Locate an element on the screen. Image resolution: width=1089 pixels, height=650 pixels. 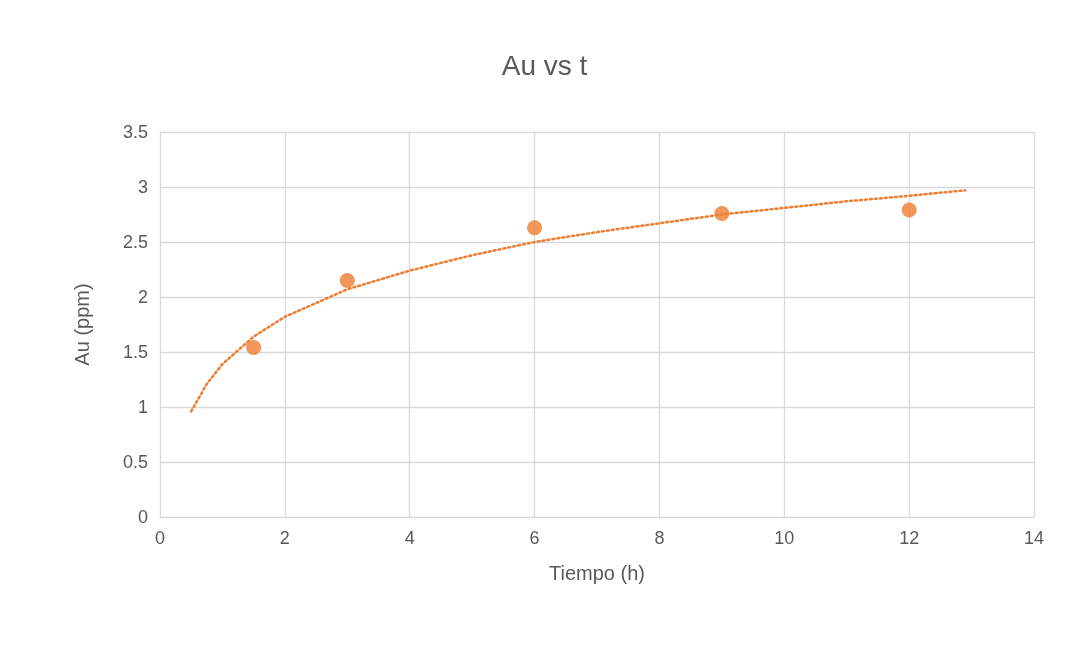
x-tick-label: 4 is located at coordinates (409, 538).